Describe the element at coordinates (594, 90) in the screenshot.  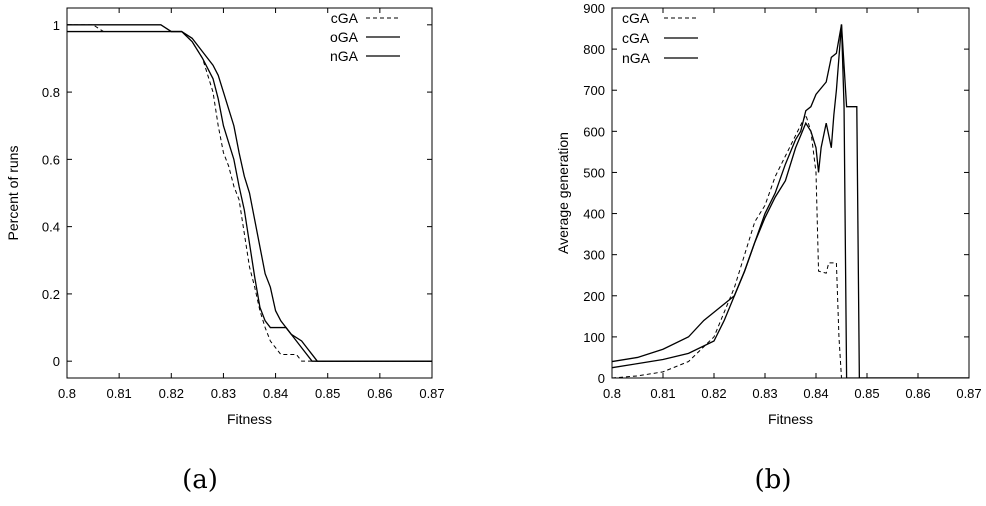
I see `y-tick-label: 700` at that location.